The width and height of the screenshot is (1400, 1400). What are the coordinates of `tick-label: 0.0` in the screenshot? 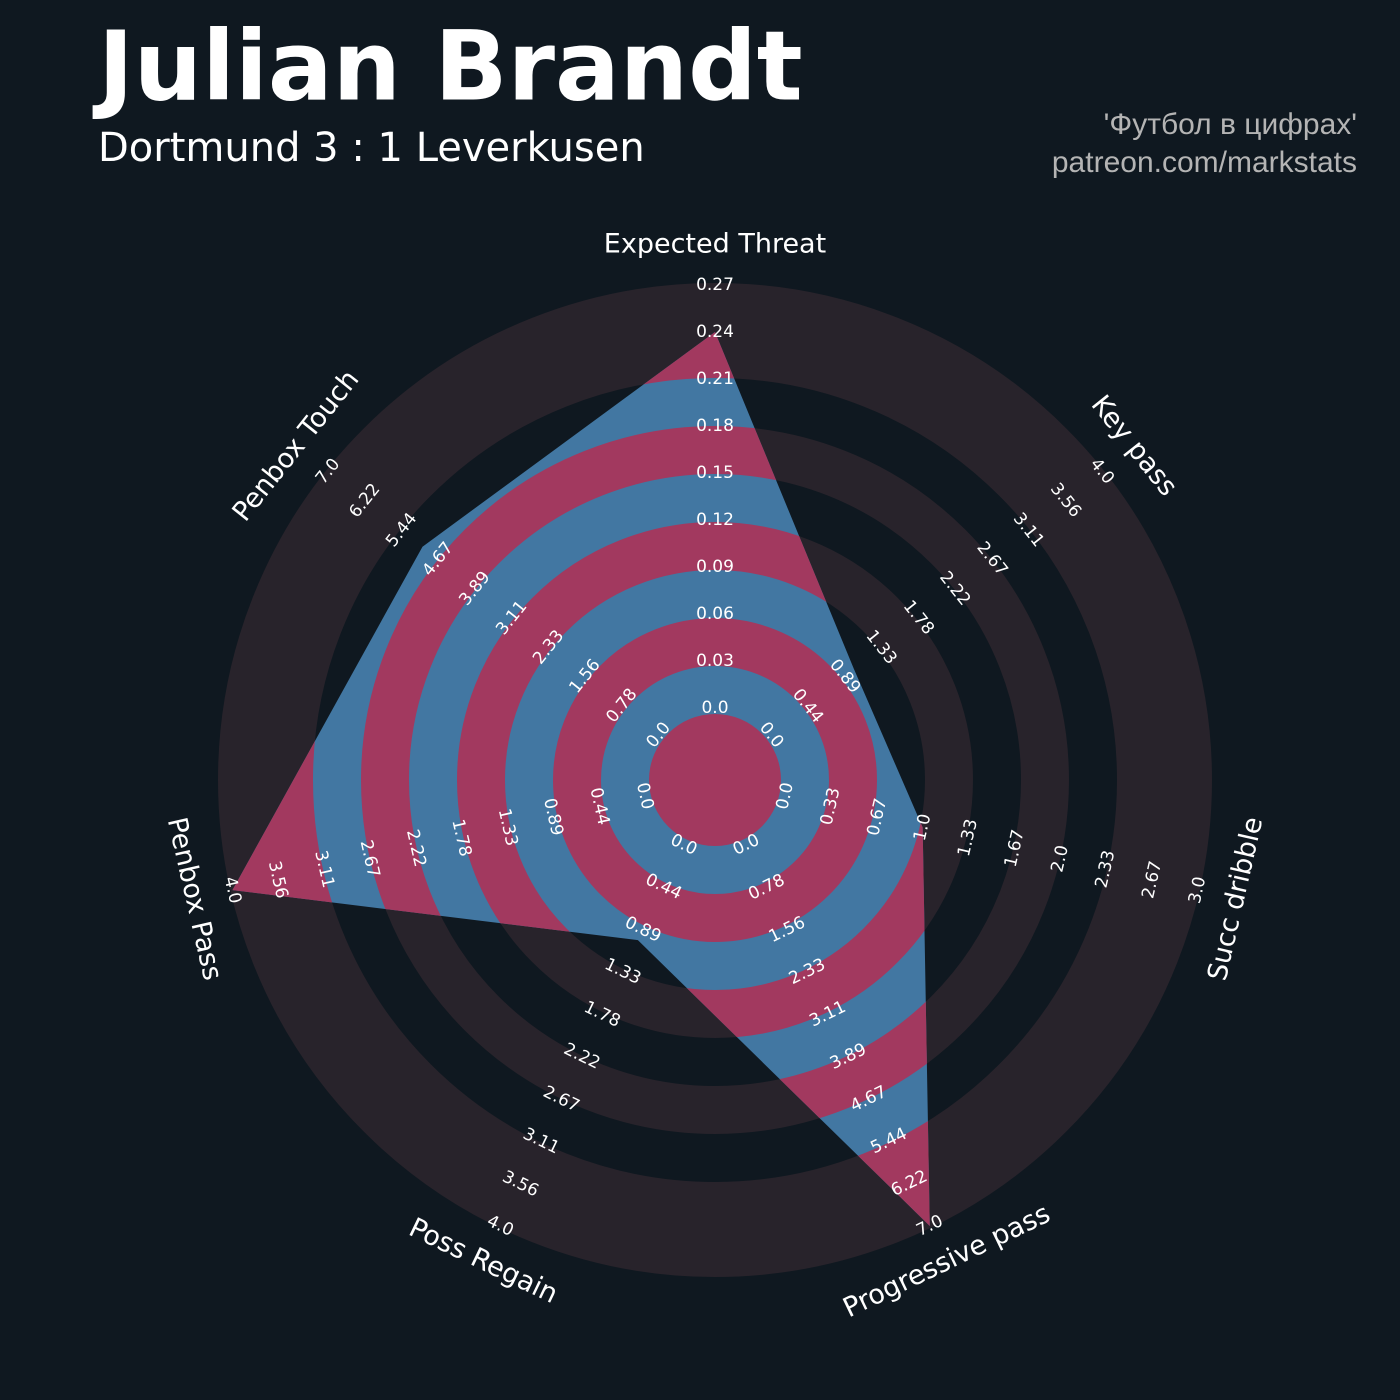 It's located at (714, 708).